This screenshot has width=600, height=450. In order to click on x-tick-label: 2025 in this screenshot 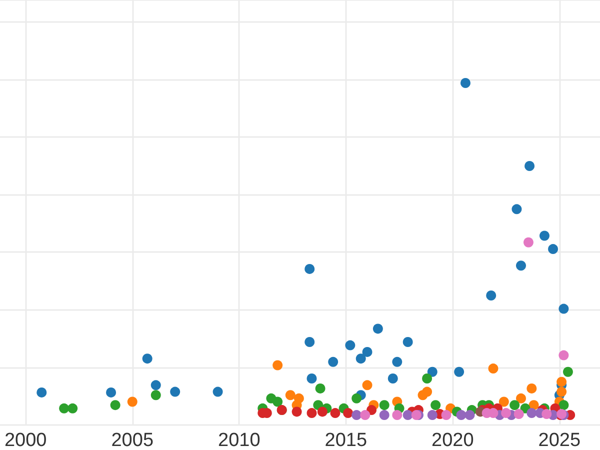, I will do `click(559, 440)`.